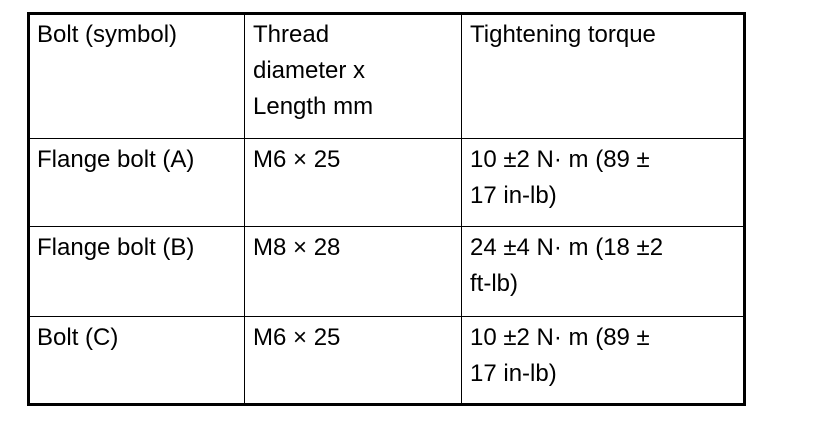 This screenshot has width=816, height=430. Describe the element at coordinates (297, 247) in the screenshot. I see `row-2-thread: M8 × 28` at that location.